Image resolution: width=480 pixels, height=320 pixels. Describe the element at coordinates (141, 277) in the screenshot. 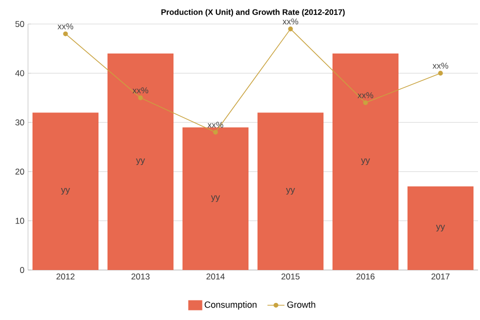

I see `x-tick-label: 2013` at that location.